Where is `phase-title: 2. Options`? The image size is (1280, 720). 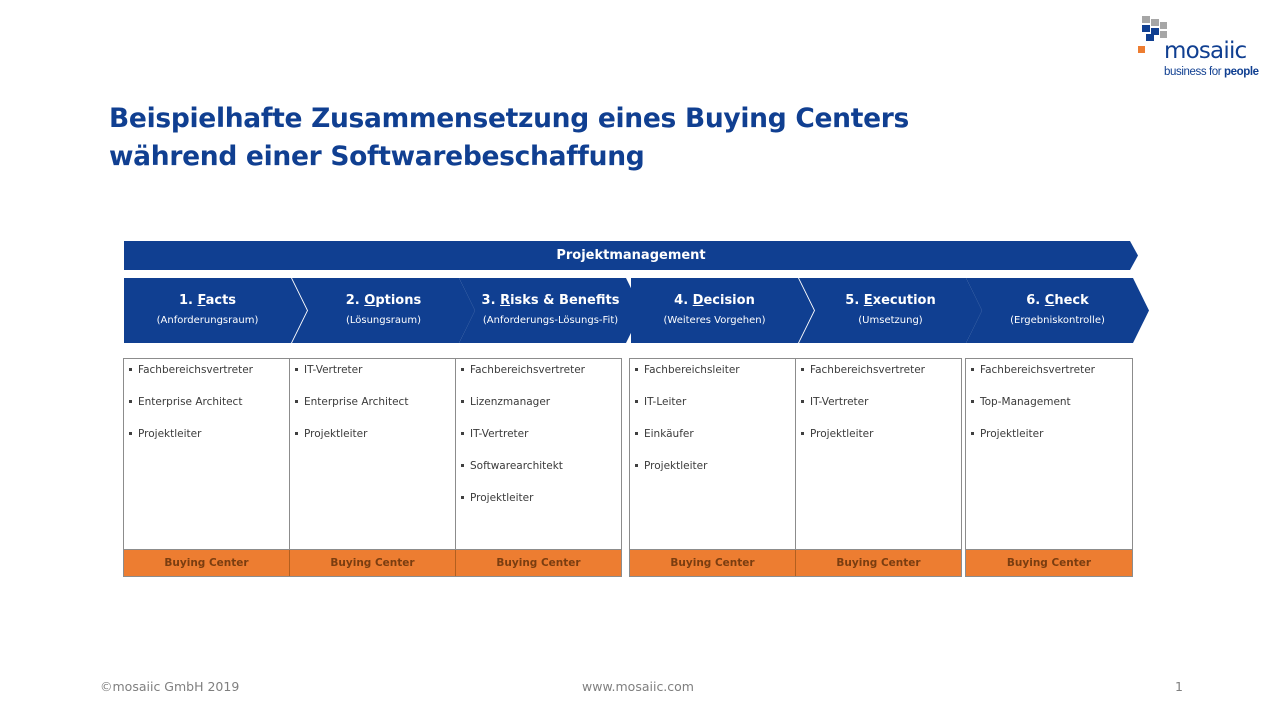
phase-title: 2. Options is located at coordinates (383, 301).